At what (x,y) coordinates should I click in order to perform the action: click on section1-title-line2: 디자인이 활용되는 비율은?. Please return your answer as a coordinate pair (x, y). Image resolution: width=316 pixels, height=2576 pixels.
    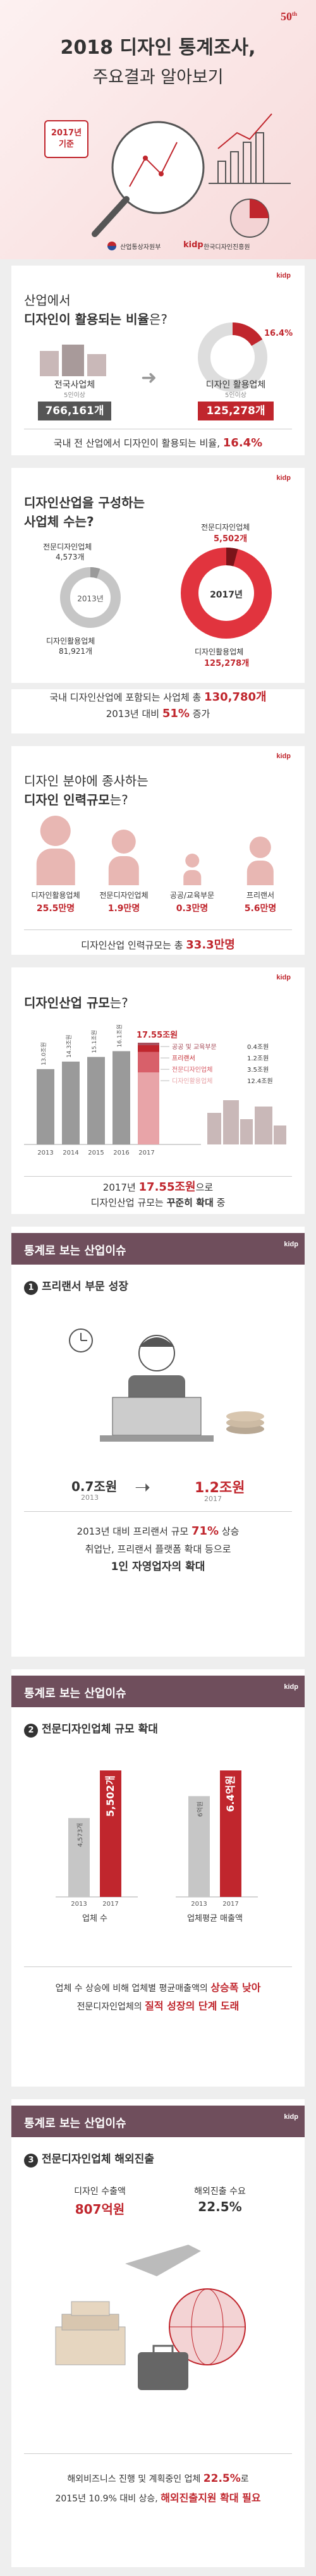
    Looking at the image, I should click on (95, 319).